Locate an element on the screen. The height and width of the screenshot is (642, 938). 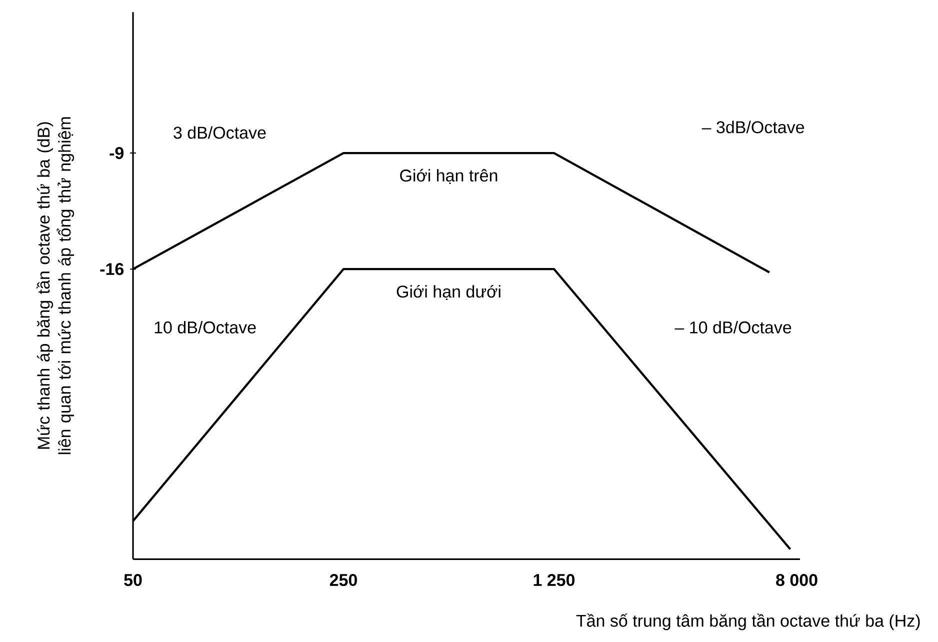
x-axis-title: Tần số trung tâm băng tần octave thứ ba (Hz) is located at coordinates (748, 622).